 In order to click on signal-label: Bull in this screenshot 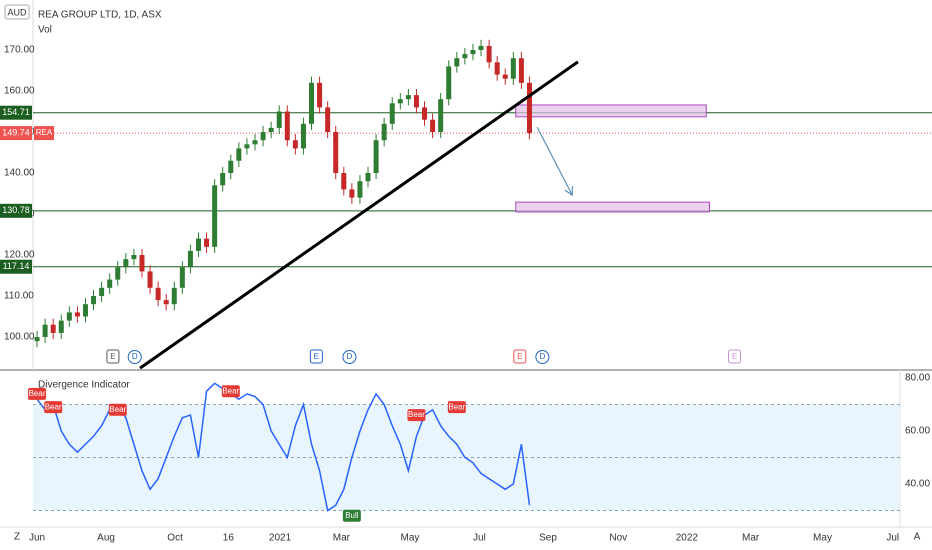, I will do `click(352, 515)`.